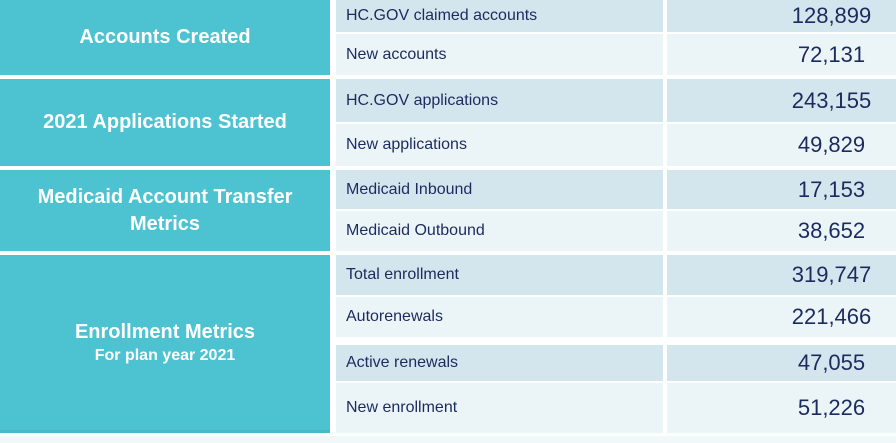  Describe the element at coordinates (394, 316) in the screenshot. I see `metric-label: Autorenewals` at that location.